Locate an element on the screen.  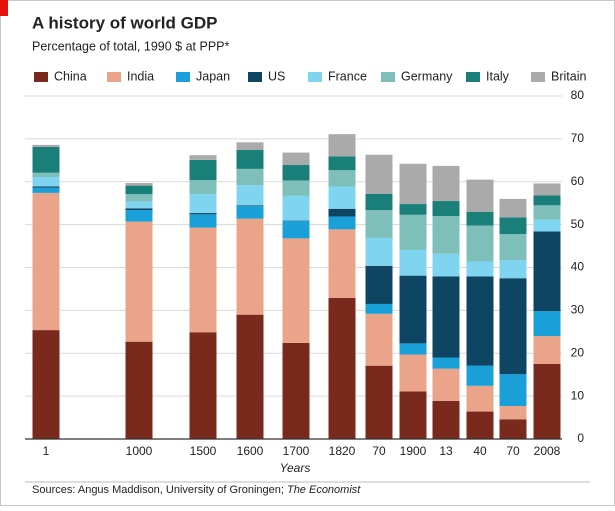
y-tick-label: 80 is located at coordinates (578, 95).